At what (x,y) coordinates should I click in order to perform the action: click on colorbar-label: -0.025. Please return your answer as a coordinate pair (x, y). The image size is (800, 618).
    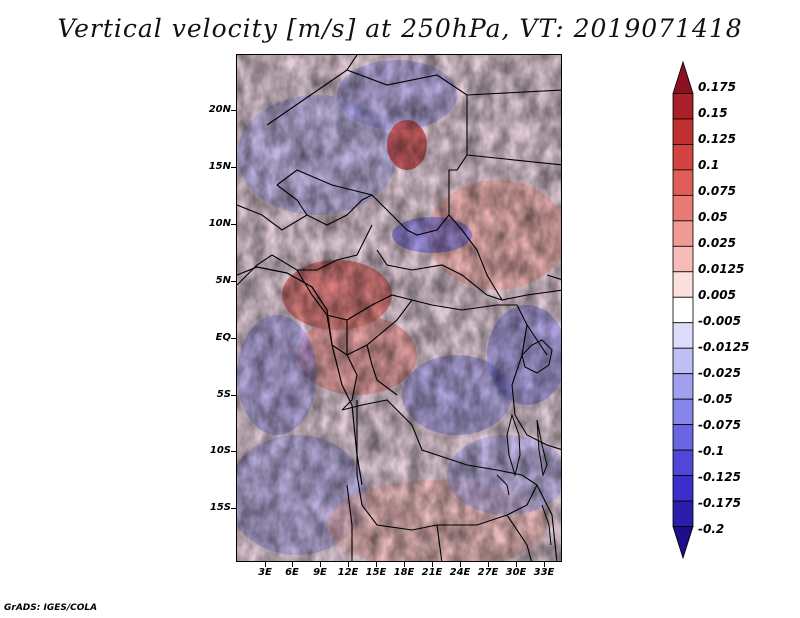
    Looking at the image, I should click on (719, 373).